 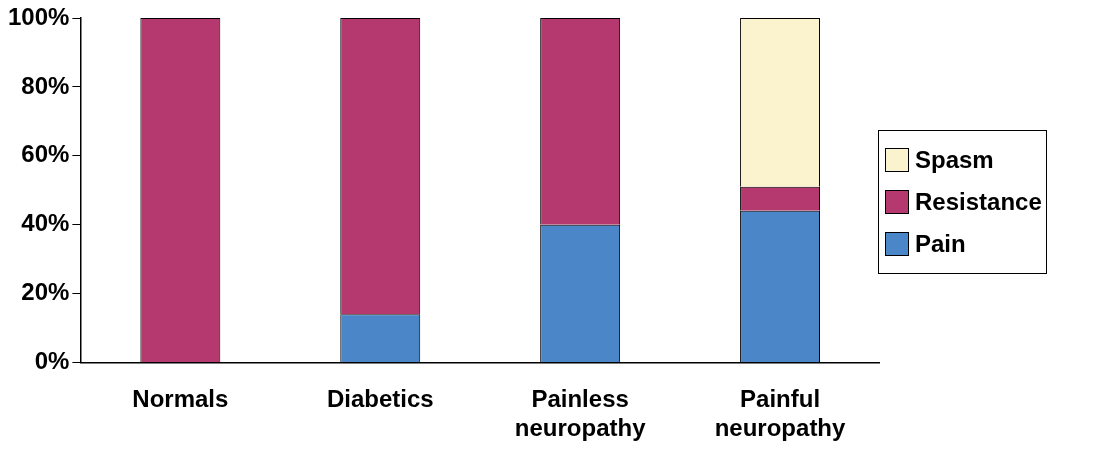 What do you see at coordinates (580, 413) in the screenshot?
I see `x-tick-label: Painless neuropathy` at bounding box center [580, 413].